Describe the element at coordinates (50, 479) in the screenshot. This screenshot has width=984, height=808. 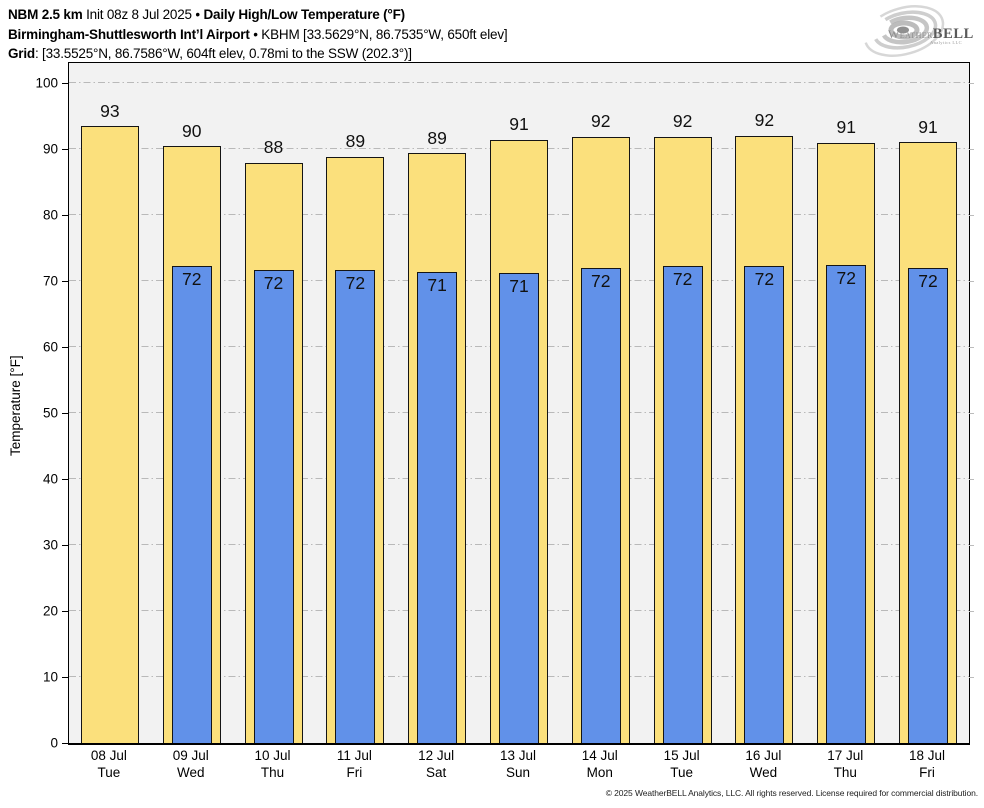
I see `y-tick-label: 40` at that location.